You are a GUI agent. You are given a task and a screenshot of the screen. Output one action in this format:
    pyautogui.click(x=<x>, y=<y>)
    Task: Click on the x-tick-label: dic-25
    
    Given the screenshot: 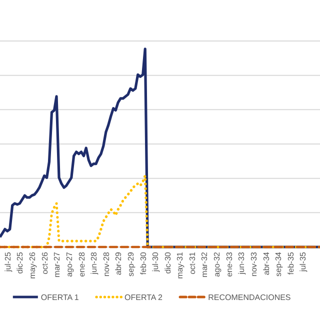 What is the action you would take?
    pyautogui.click(x=20, y=262)
    